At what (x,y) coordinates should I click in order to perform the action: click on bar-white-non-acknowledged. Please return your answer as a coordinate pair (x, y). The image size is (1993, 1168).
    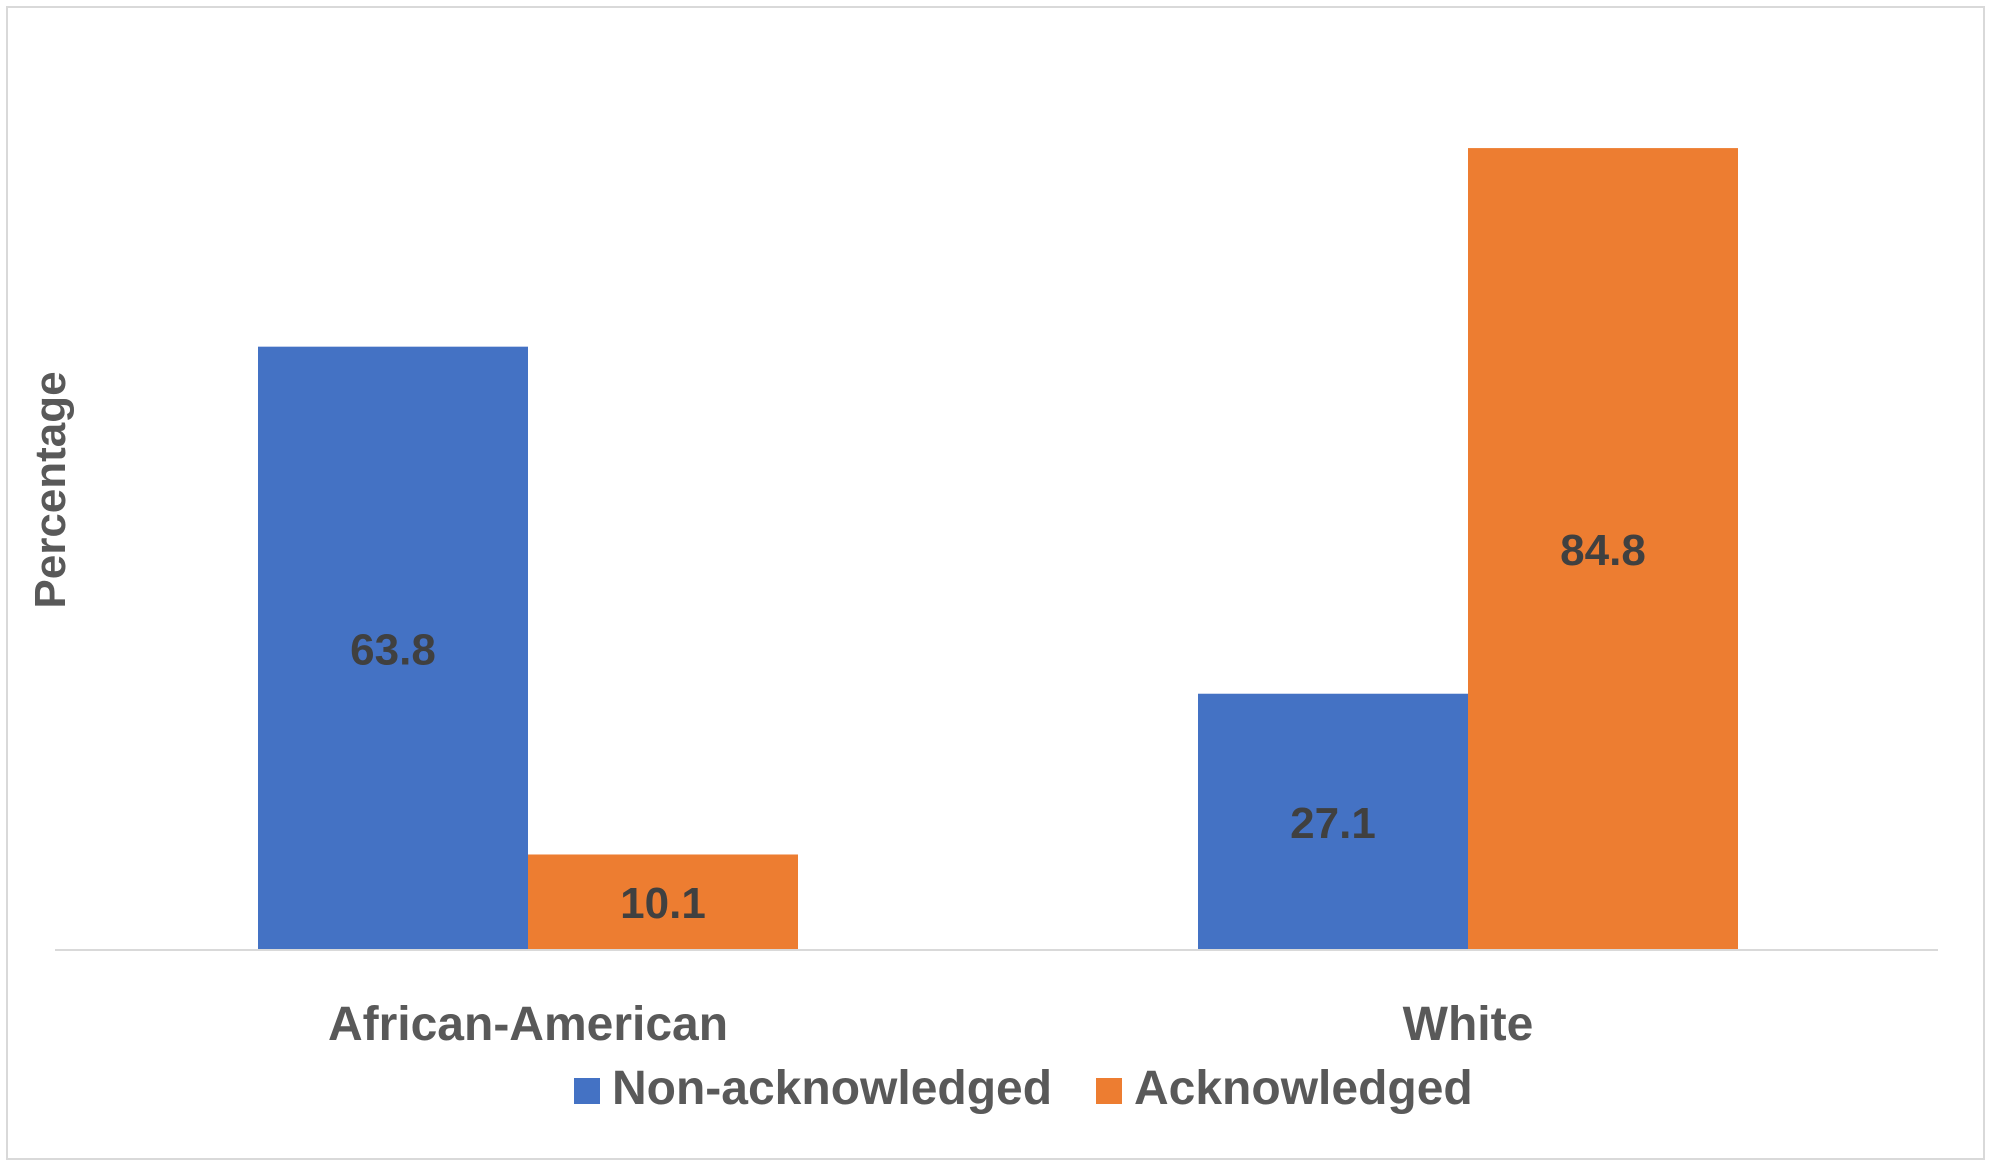
    Looking at the image, I should click on (1333, 821).